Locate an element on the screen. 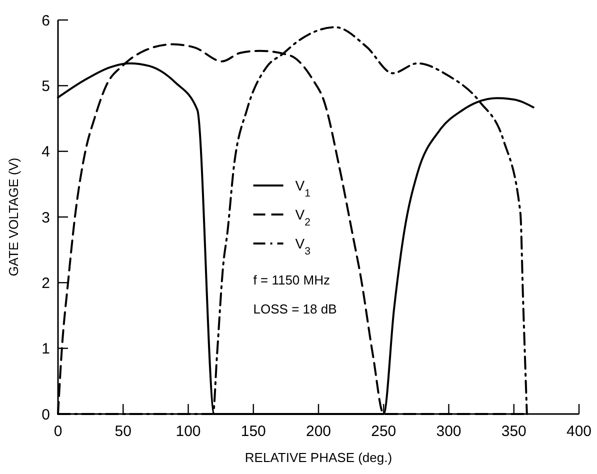 The width and height of the screenshot is (597, 474). y-tick-label: 2 is located at coordinates (46, 283).